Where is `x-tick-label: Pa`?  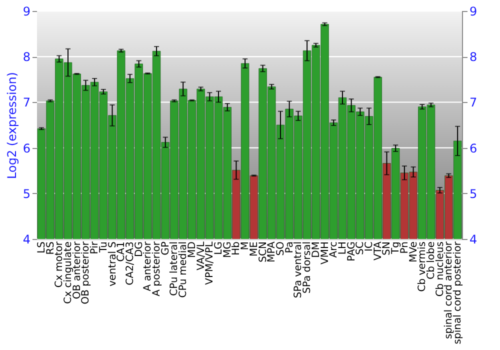 x-tick-label: Pa is located at coordinates (290, 248).